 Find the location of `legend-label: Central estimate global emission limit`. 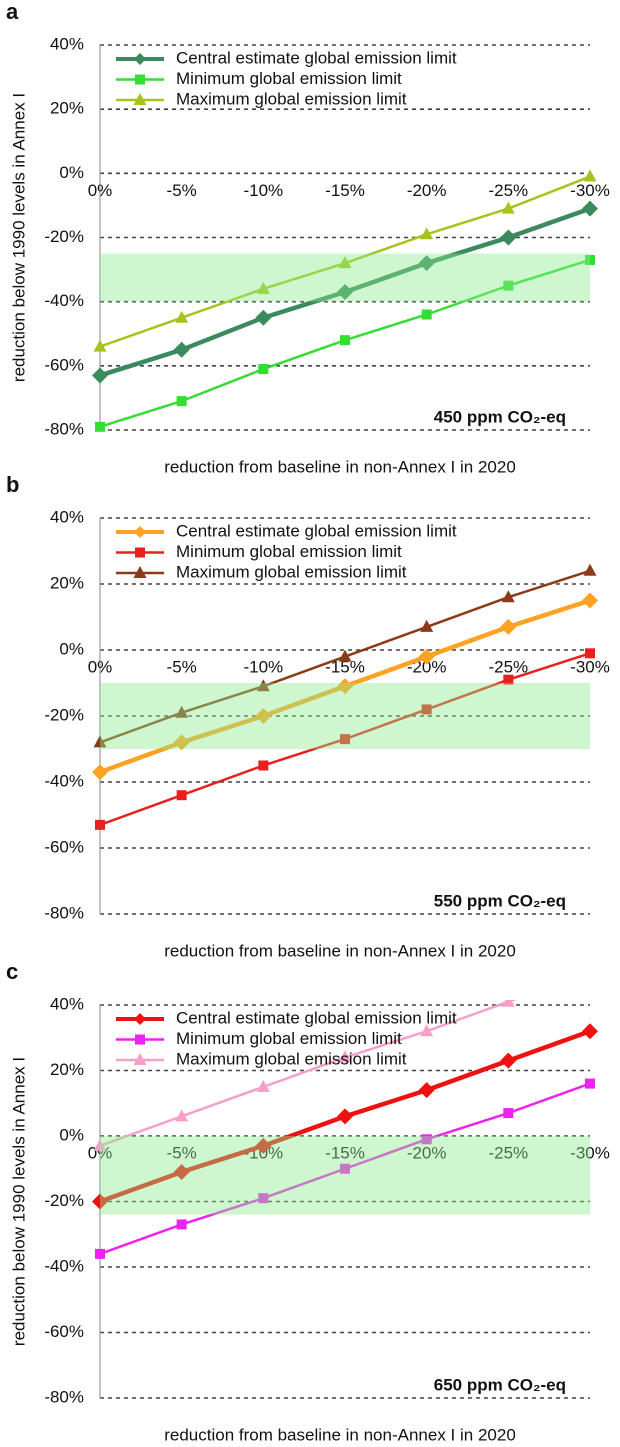

legend-label: Central estimate global emission limit is located at coordinates (316, 530).